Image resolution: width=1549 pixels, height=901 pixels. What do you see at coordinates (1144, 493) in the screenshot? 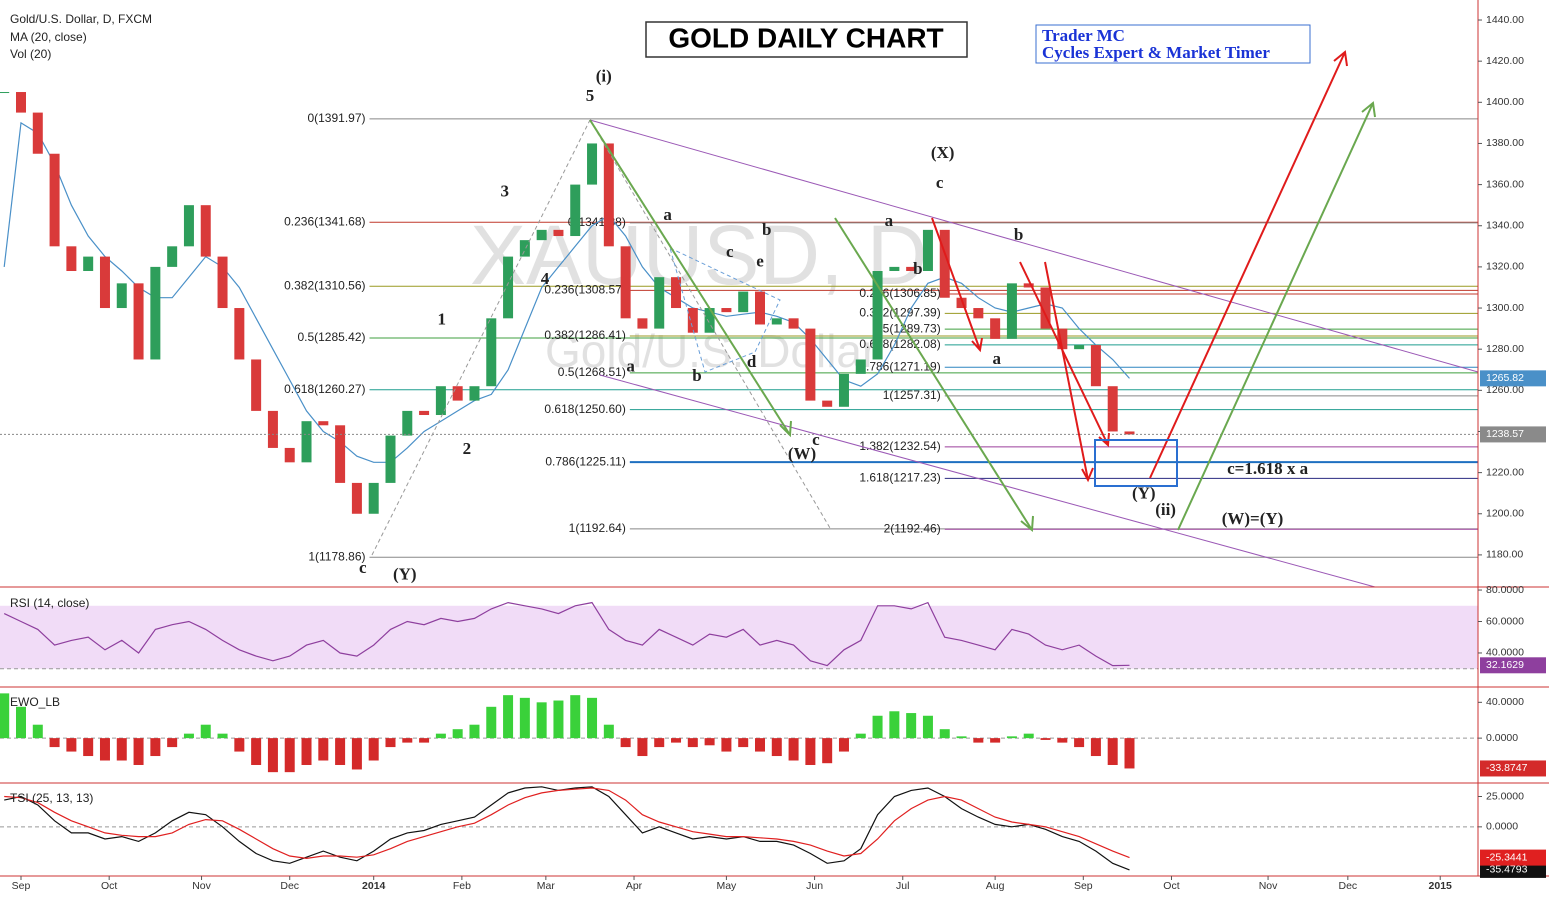
I see `wave-label: (Y)` at bounding box center [1144, 493].